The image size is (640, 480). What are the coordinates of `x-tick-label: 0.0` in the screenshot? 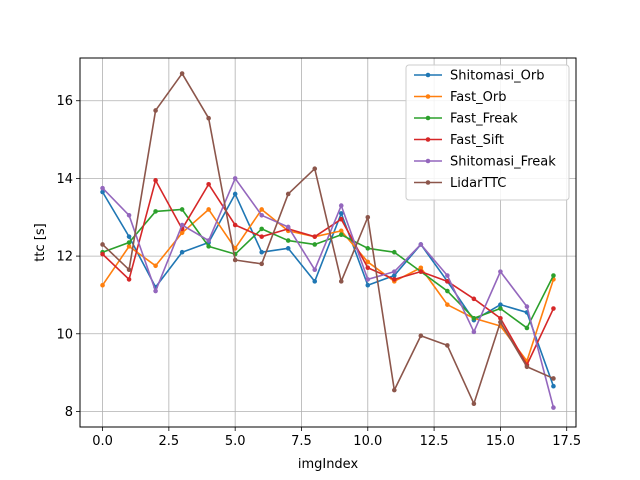 It's located at (102, 441).